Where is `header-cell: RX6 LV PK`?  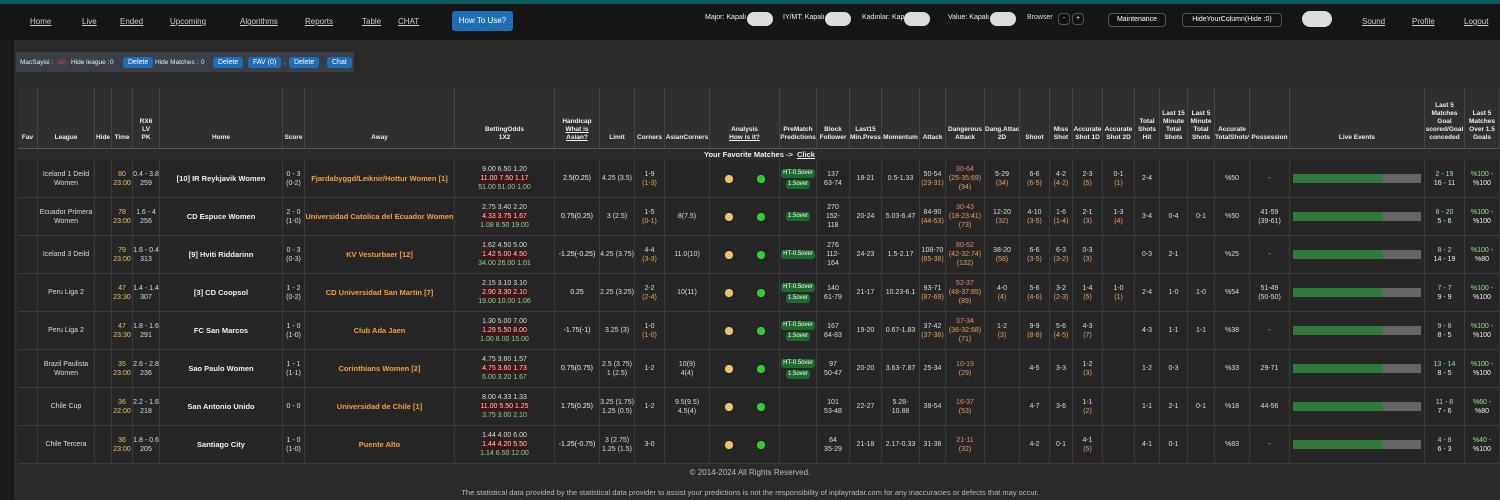
header-cell: RX6 LV PK is located at coordinates (146, 118).